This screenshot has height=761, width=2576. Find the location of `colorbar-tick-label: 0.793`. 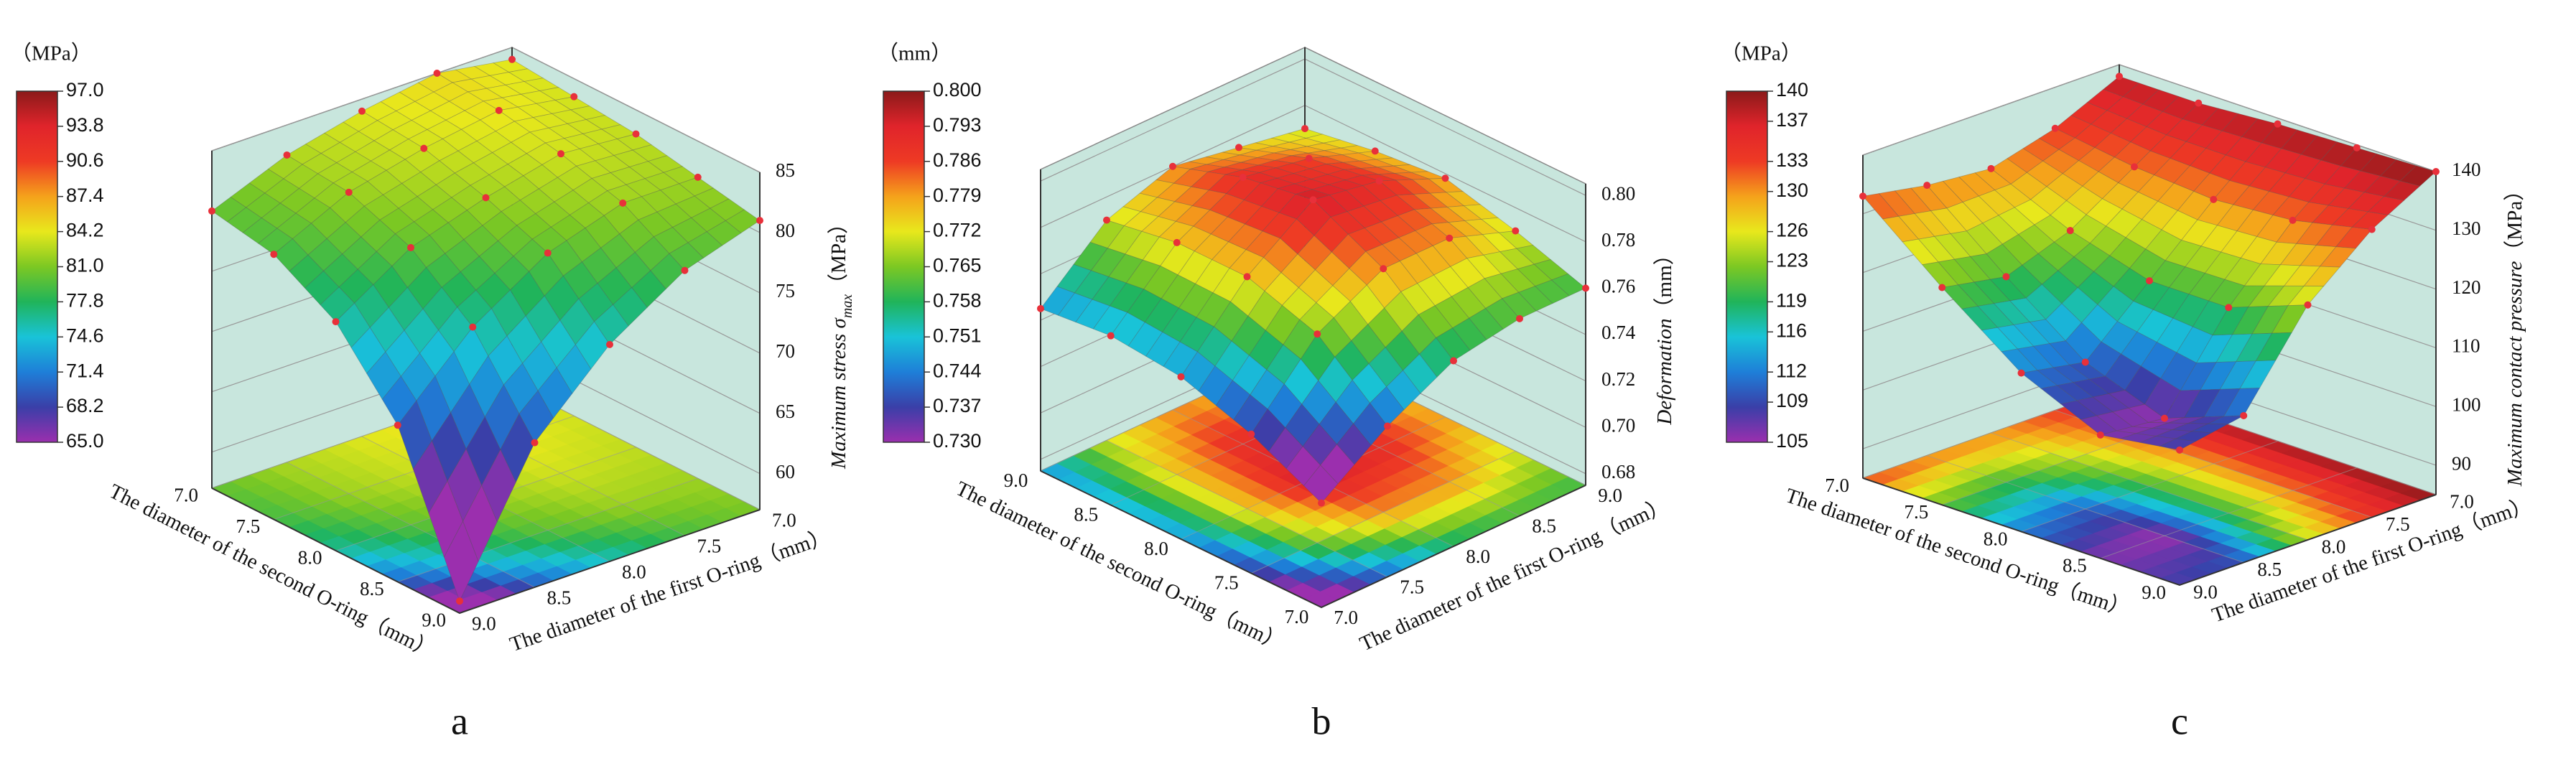

colorbar-tick-label: 0.793 is located at coordinates (957, 125).